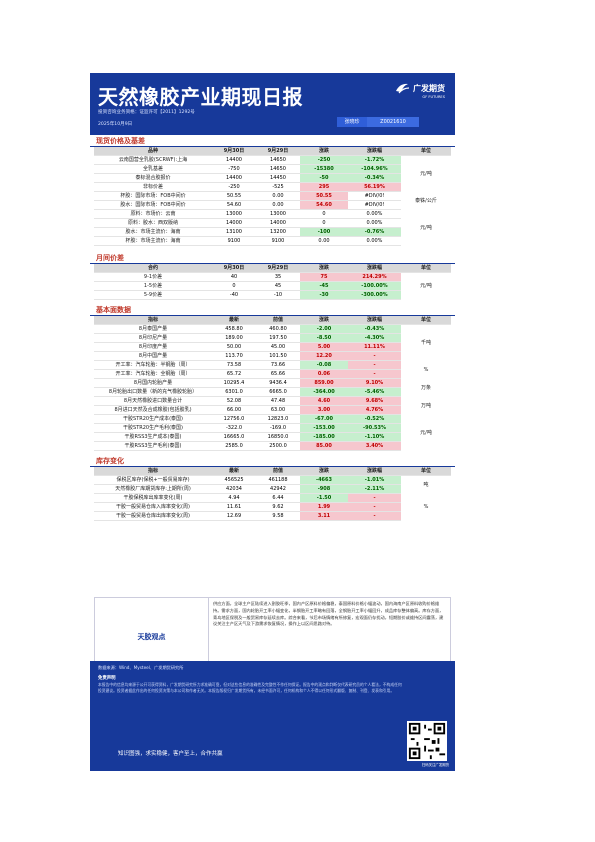 The width and height of the screenshot is (595, 842). I want to click on value-current: 52.08, so click(234, 401).